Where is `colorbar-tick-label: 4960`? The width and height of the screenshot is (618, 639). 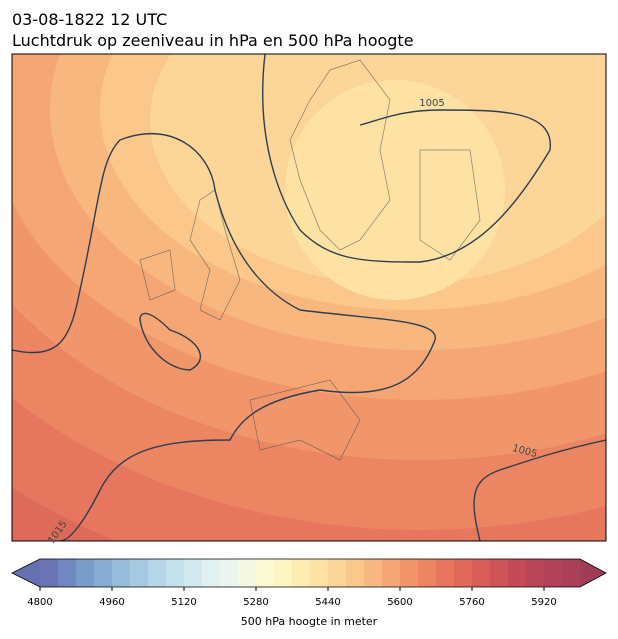 colorbar-tick-label: 4960 is located at coordinates (111, 602).